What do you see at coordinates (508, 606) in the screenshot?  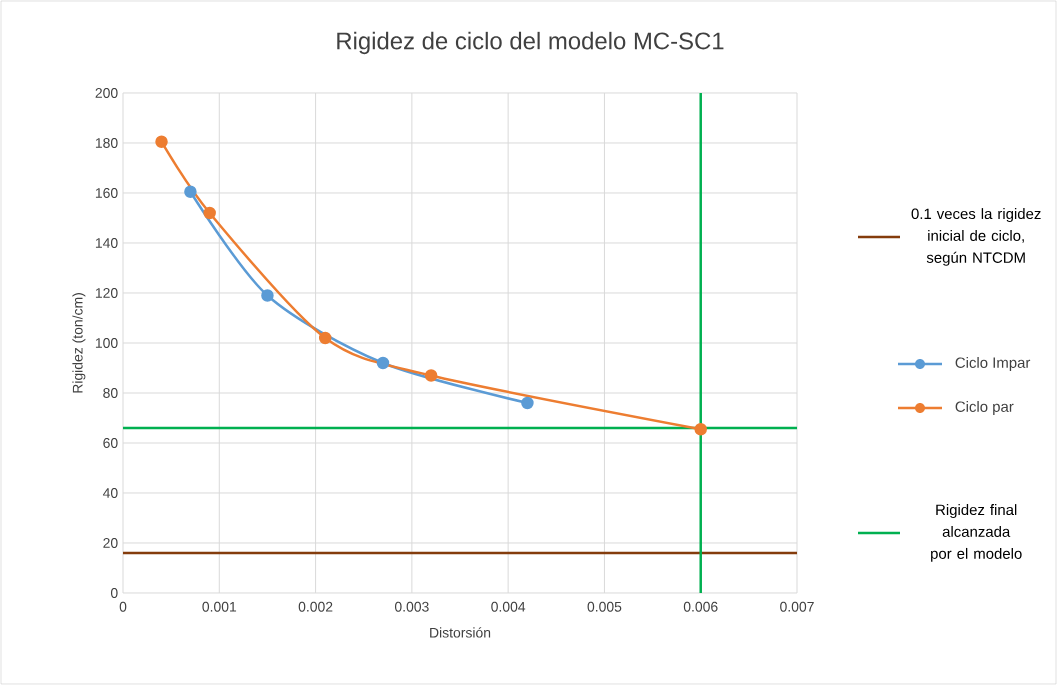 I see `x-tick-label: 0.004` at bounding box center [508, 606].